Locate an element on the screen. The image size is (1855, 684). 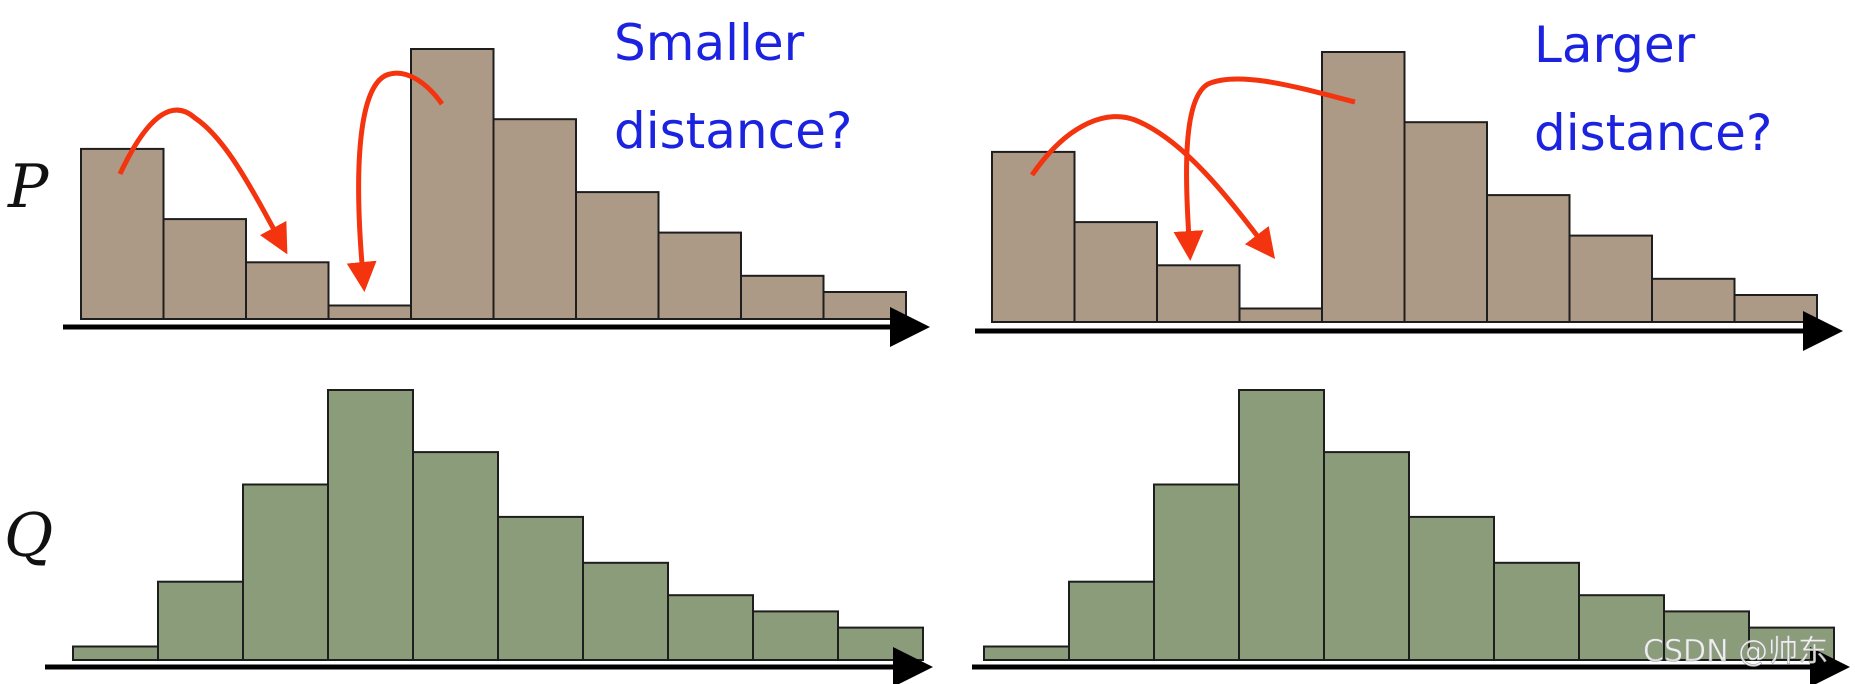
row-label-q: Q is located at coordinates (28, 536).